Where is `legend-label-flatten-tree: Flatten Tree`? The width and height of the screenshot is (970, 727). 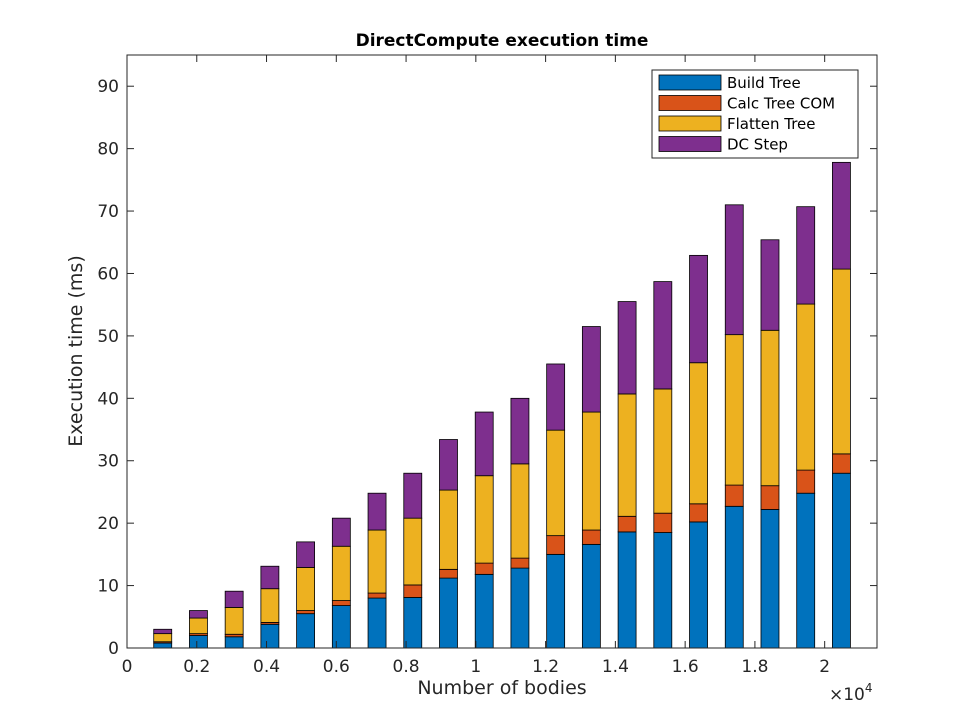 legend-label-flatten-tree: Flatten Tree is located at coordinates (771, 124).